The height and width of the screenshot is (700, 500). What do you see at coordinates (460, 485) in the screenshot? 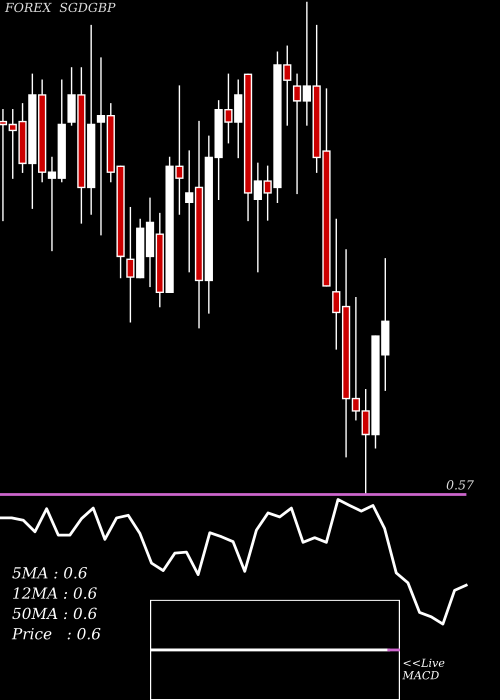
I see `text: 0.57` at bounding box center [460, 485].